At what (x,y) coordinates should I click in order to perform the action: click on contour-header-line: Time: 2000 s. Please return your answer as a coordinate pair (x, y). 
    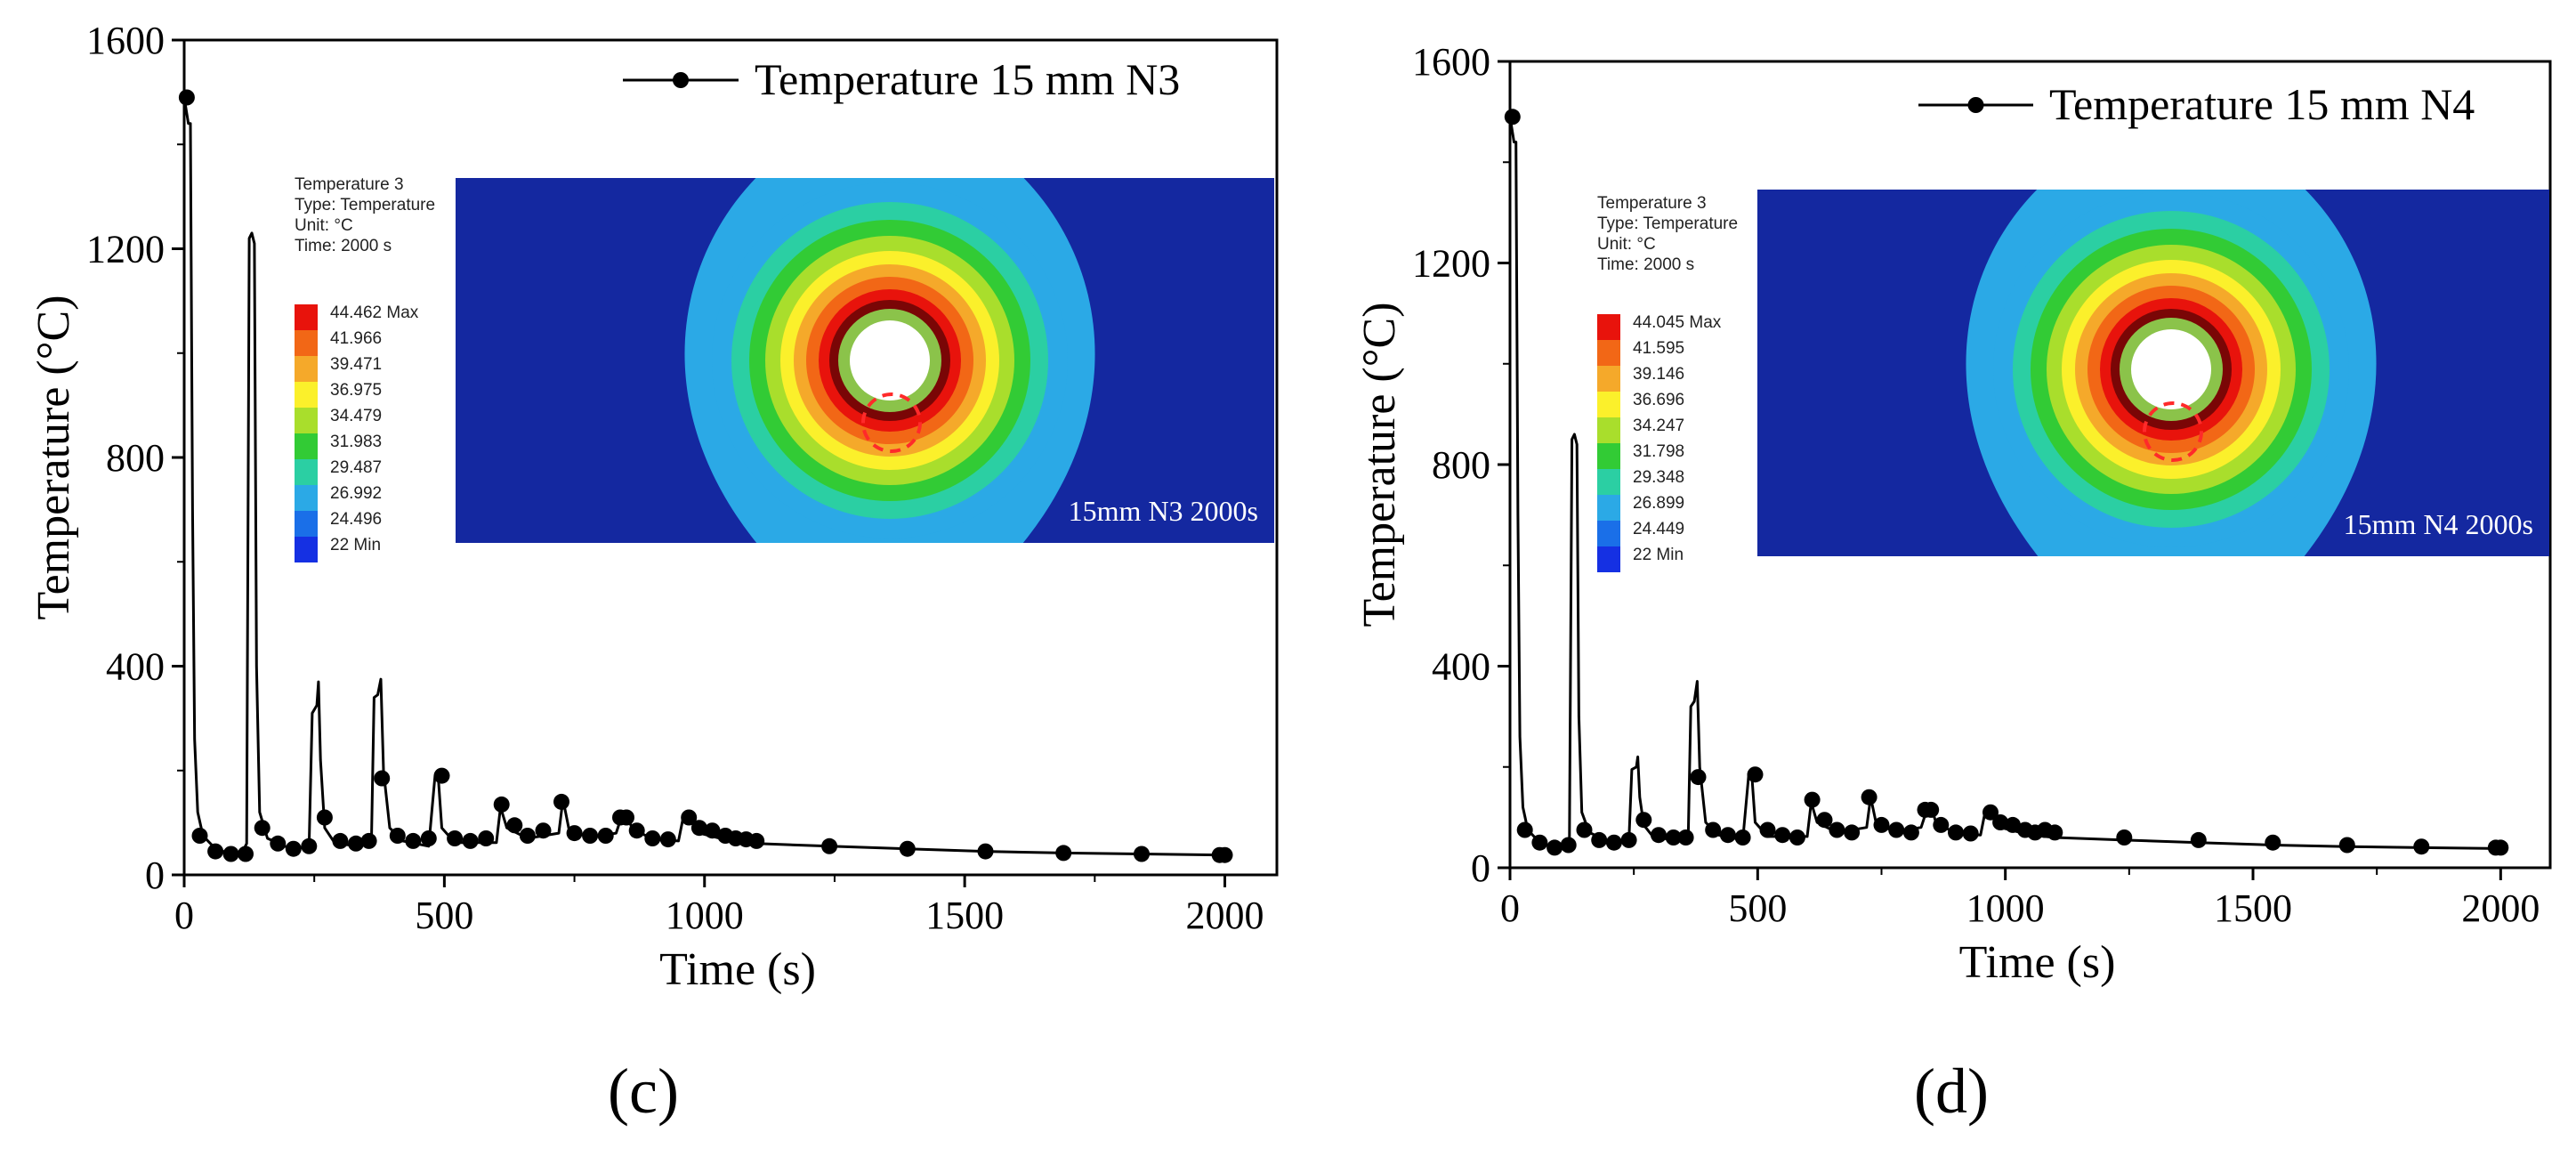
    Looking at the image, I should click on (343, 246).